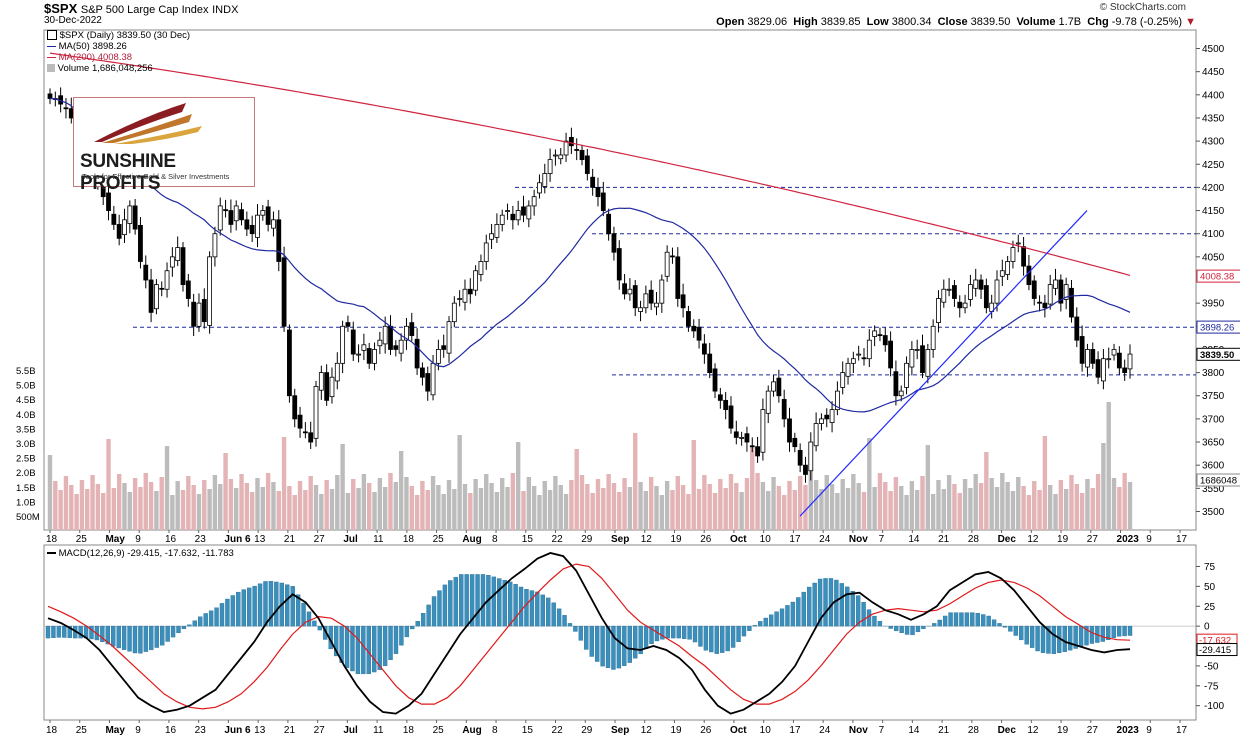 The height and width of the screenshot is (737, 1240). I want to click on volume-tick-label: 3.0B, so click(26, 444).